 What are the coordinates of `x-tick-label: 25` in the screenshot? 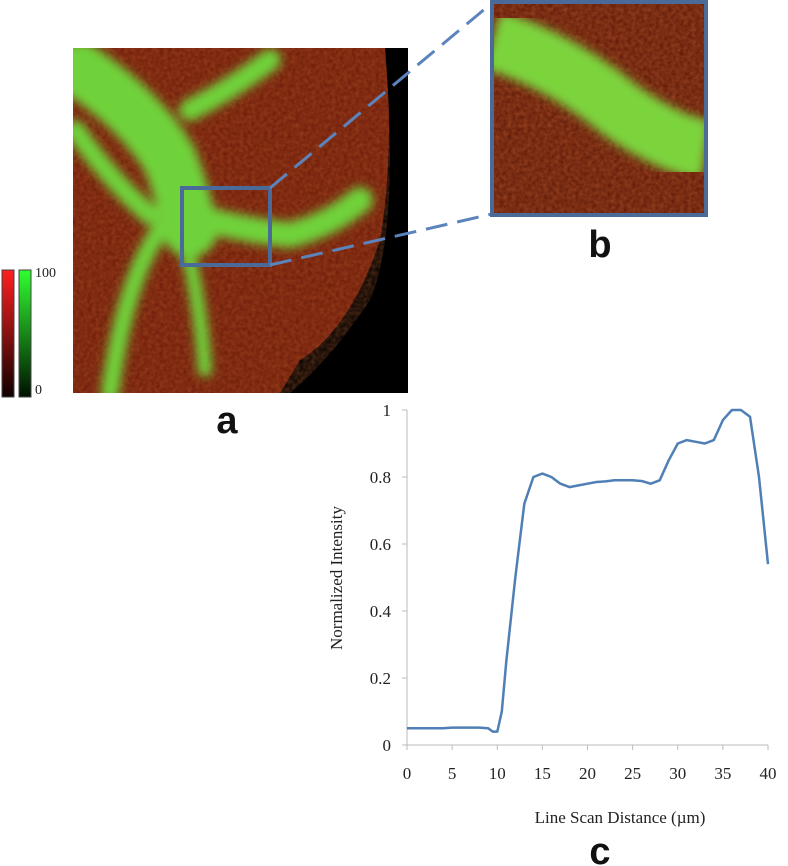 It's located at (632, 773).